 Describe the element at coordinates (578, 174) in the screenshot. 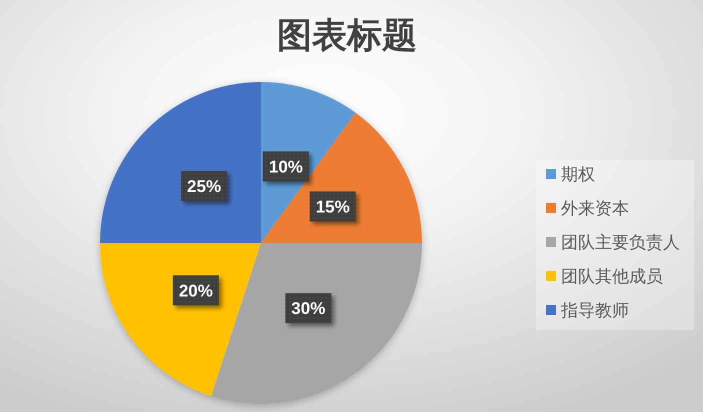

I see `legend-label: 期权` at that location.